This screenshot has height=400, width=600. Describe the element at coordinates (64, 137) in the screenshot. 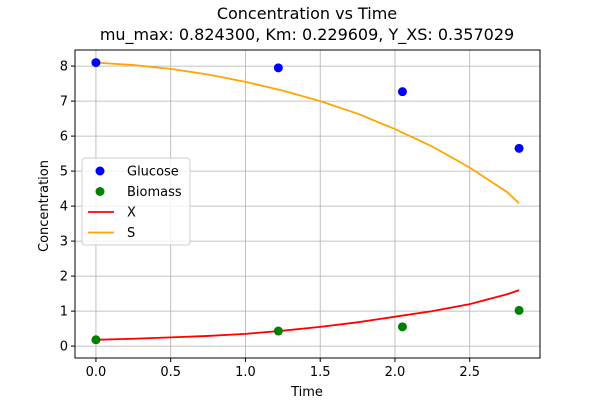

I see `y-tick-label: 6` at that location.